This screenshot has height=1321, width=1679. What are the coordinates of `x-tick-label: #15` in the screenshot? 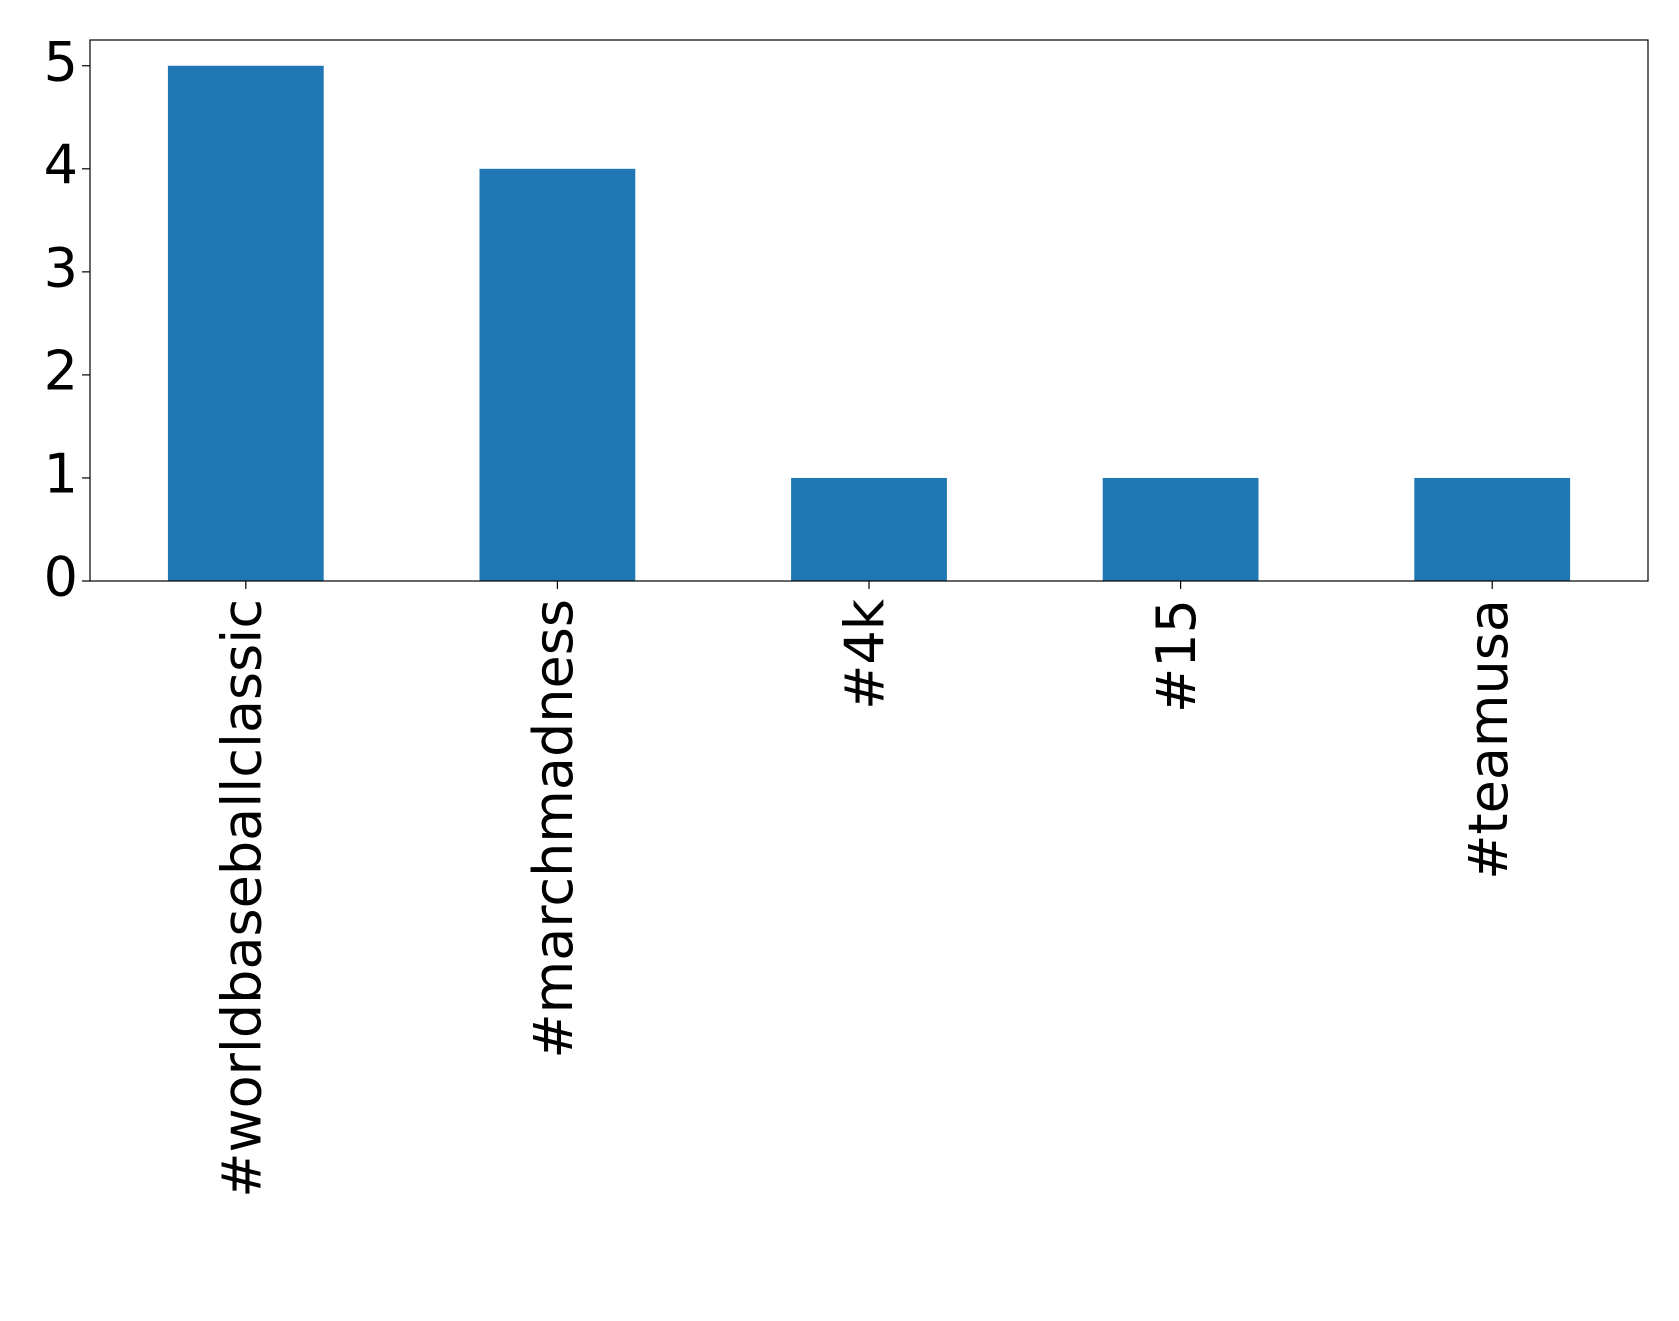 It's located at (1176, 656).